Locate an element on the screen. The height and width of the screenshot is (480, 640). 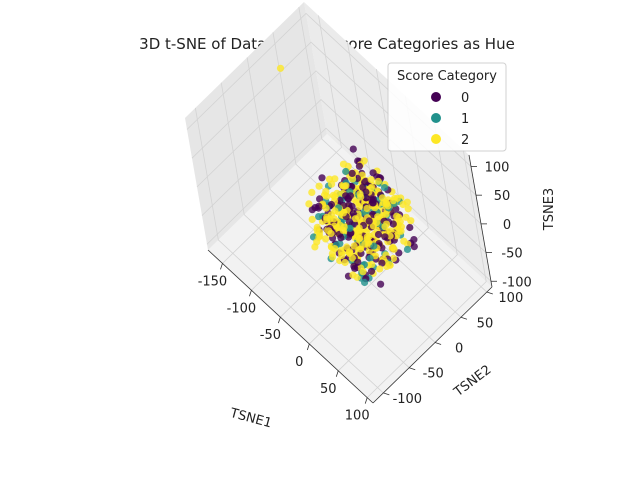
x-tick-label: 50 is located at coordinates (328, 389).